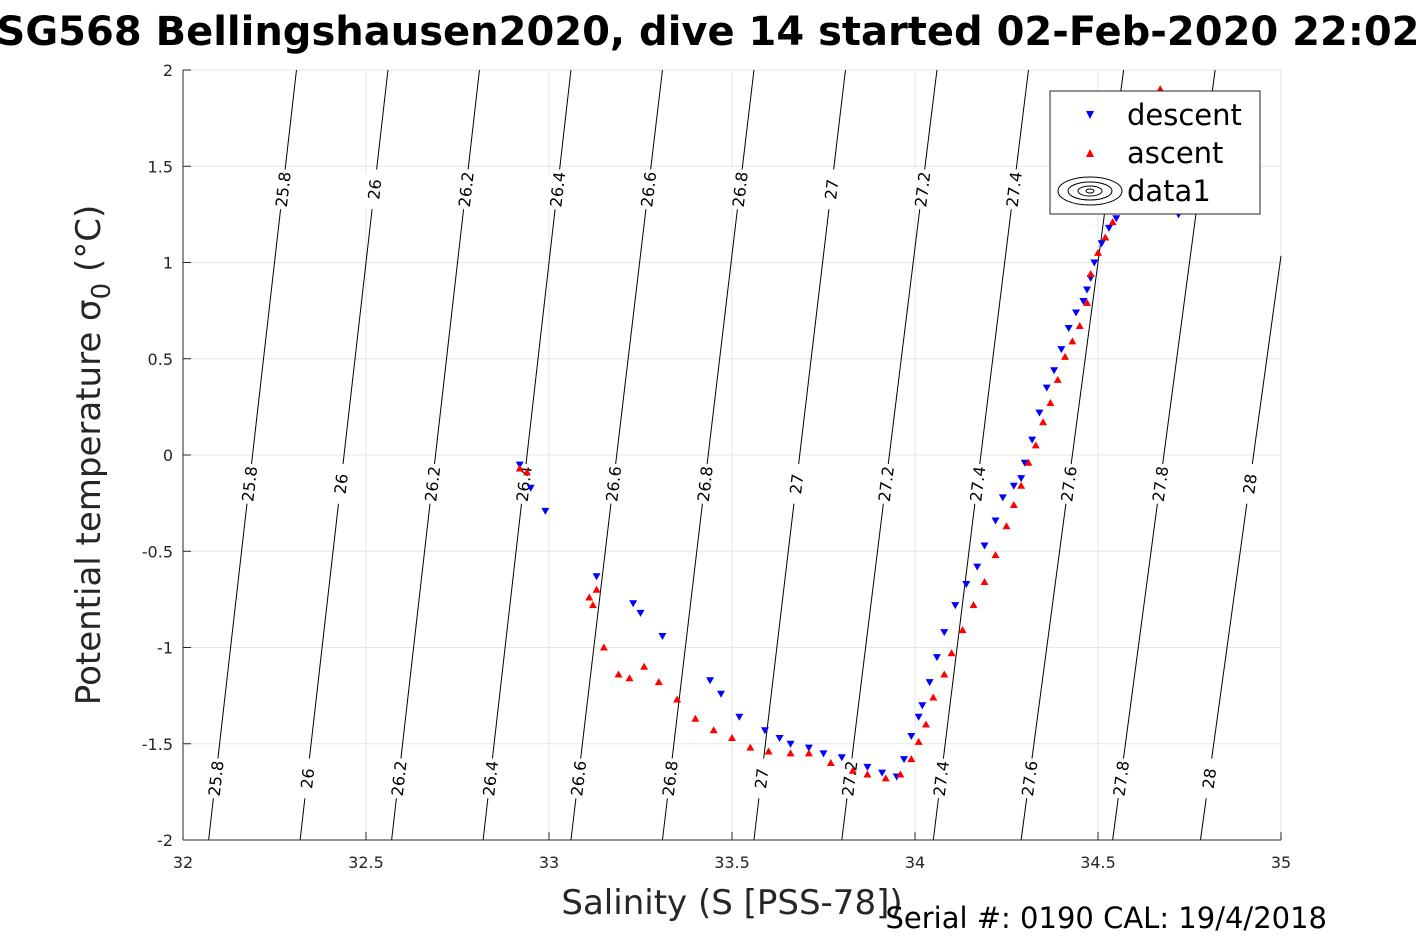 This screenshot has height=945, width=1417. Describe the element at coordinates (1069, 484) in the screenshot. I see `isopycnal-label: 27.6` at that location.